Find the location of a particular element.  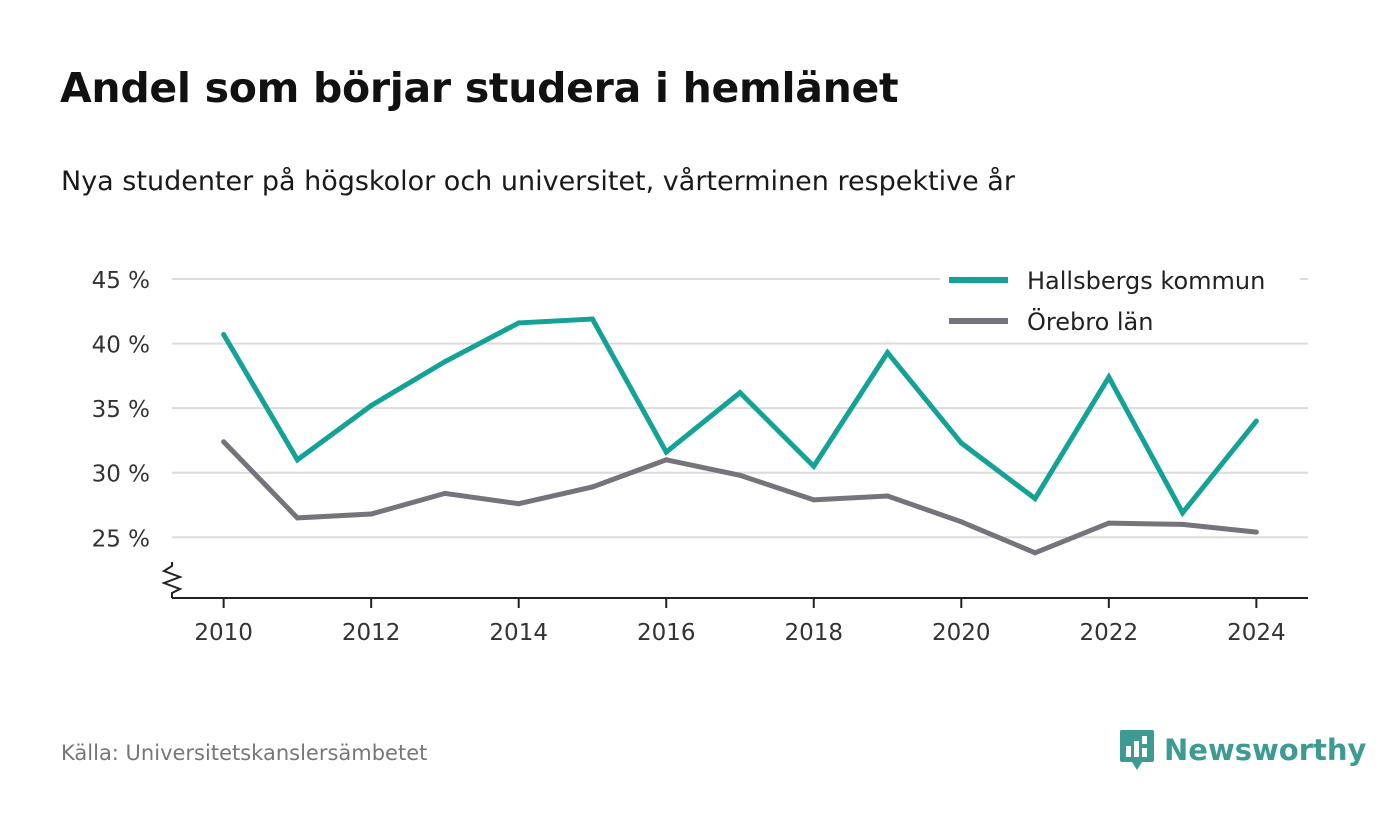

x-tick-label: 2024 is located at coordinates (1256, 633).